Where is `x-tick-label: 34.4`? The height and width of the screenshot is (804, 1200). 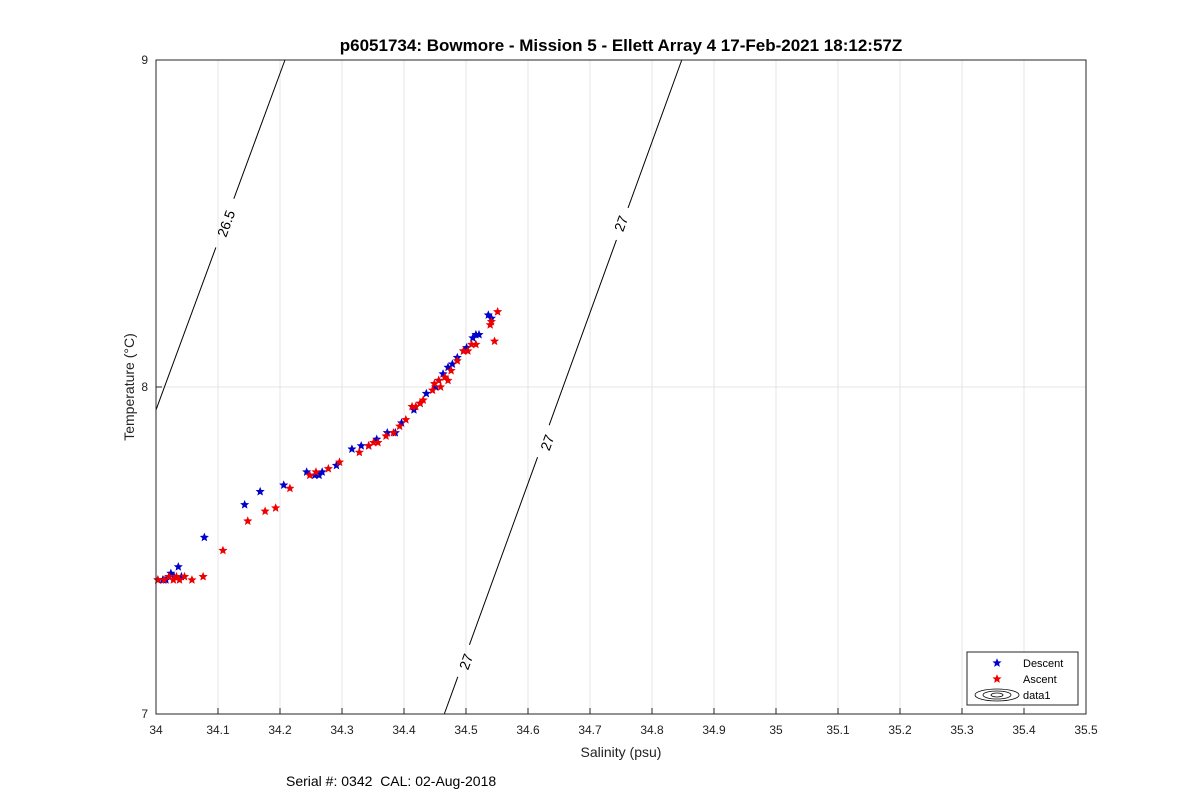
x-tick-label: 34.4 is located at coordinates (404, 730).